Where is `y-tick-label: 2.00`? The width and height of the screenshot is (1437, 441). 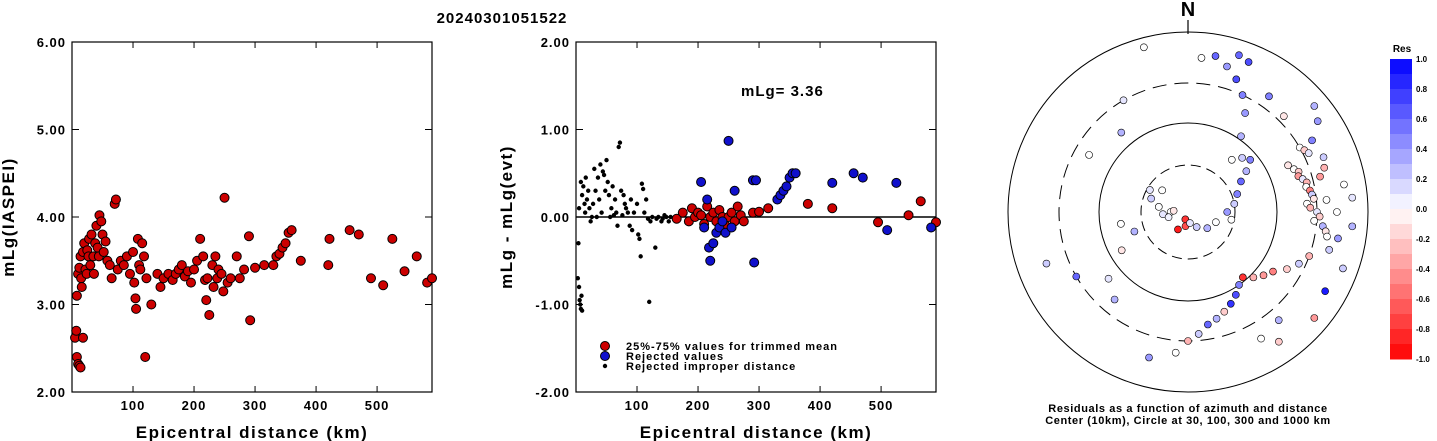
y-tick-label: 2.00 is located at coordinates (555, 42).